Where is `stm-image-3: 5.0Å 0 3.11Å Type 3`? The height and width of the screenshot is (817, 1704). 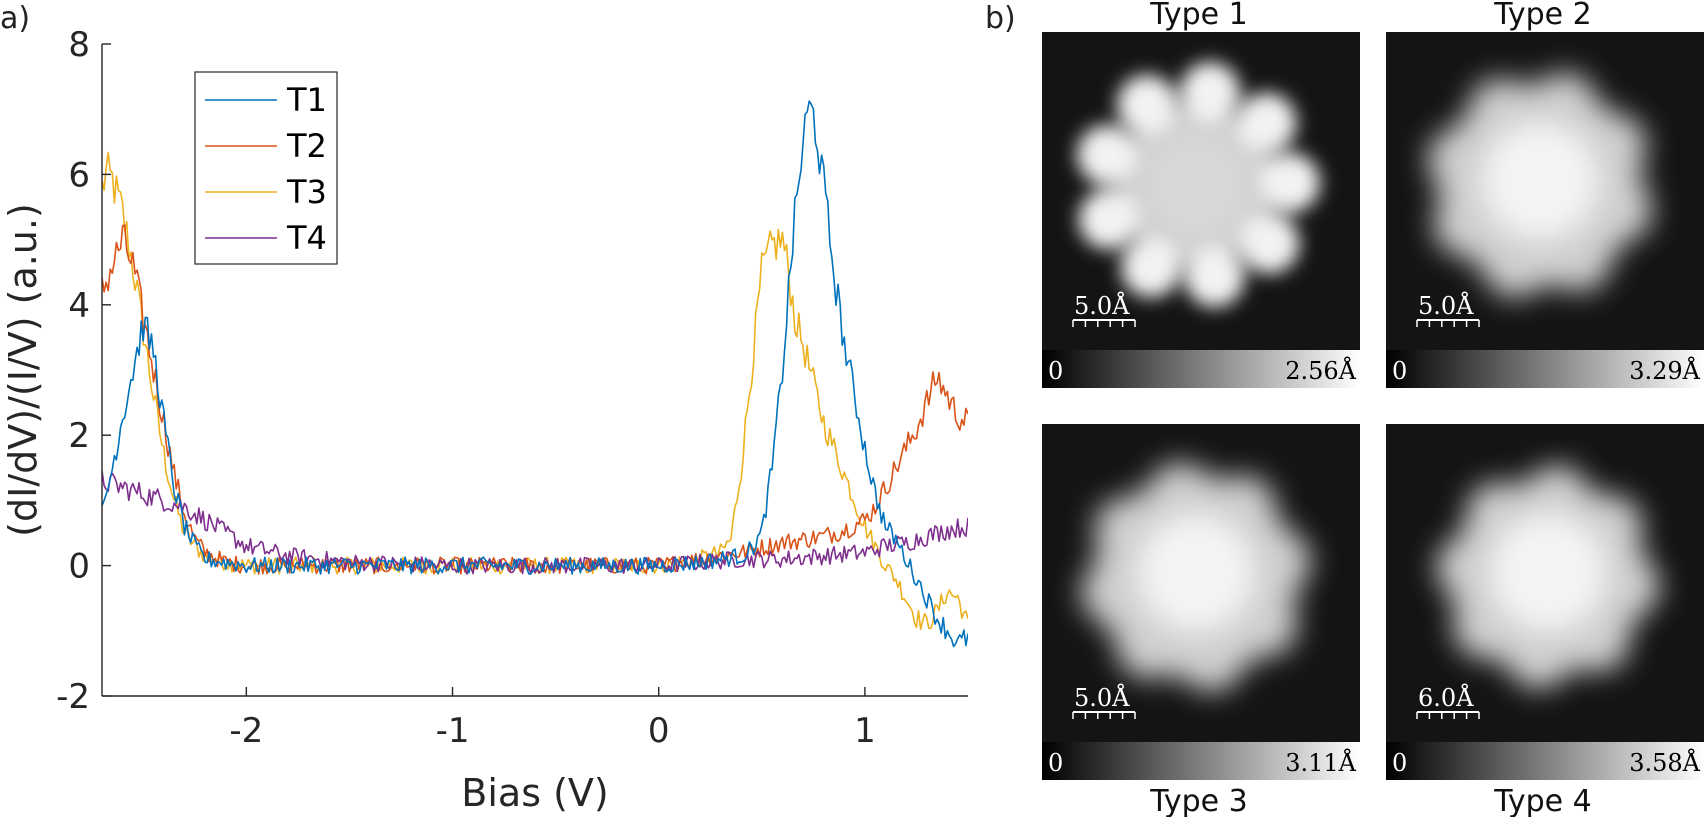
stm-image-3: 5.0Å 0 3.11Å Type 3 is located at coordinates (1201, 620).